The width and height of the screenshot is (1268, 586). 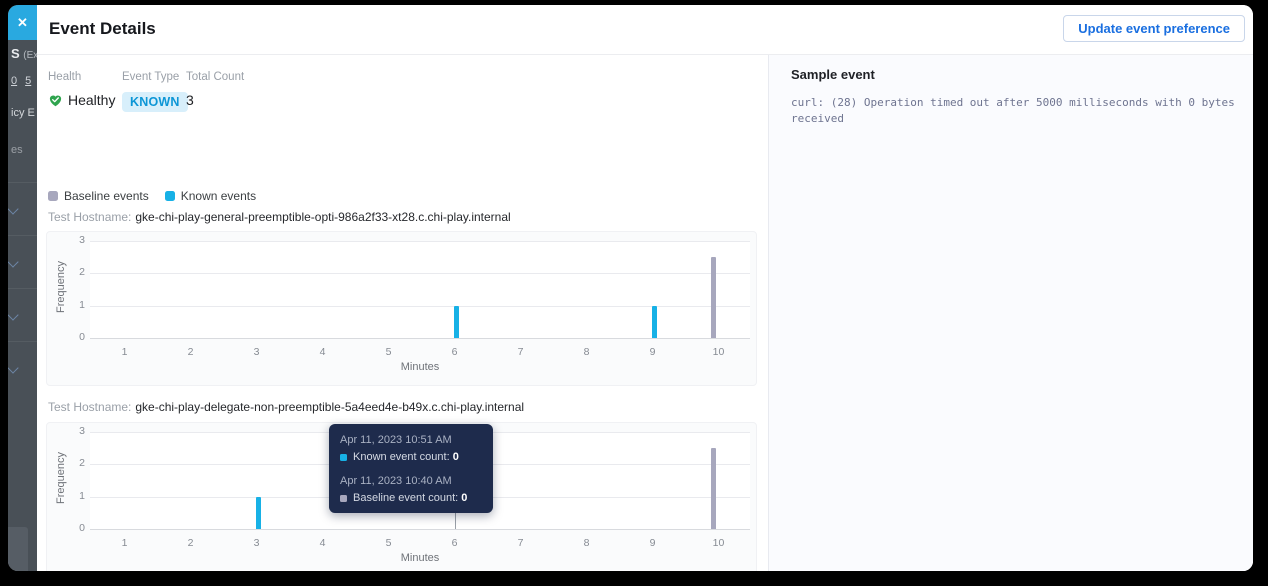 What do you see at coordinates (82, 272) in the screenshot?
I see `y-tick-label: 2` at bounding box center [82, 272].